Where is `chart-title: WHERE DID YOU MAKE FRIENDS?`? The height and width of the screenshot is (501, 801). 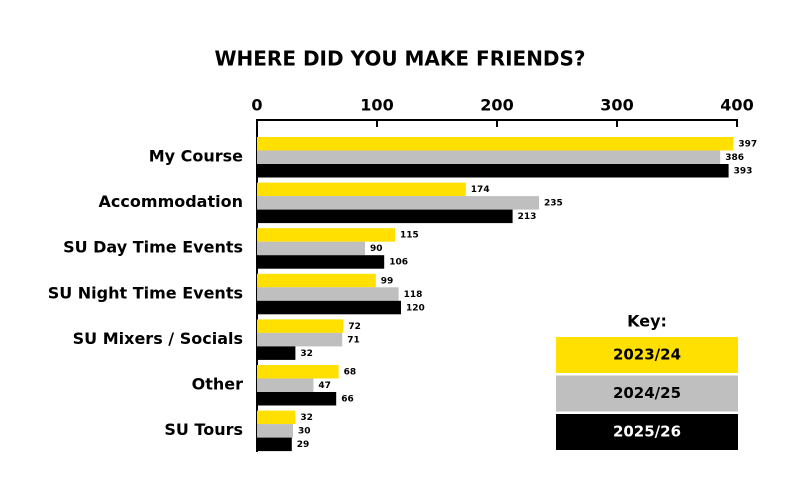 chart-title: WHERE DID YOU MAKE FRIENDS? is located at coordinates (399, 59).